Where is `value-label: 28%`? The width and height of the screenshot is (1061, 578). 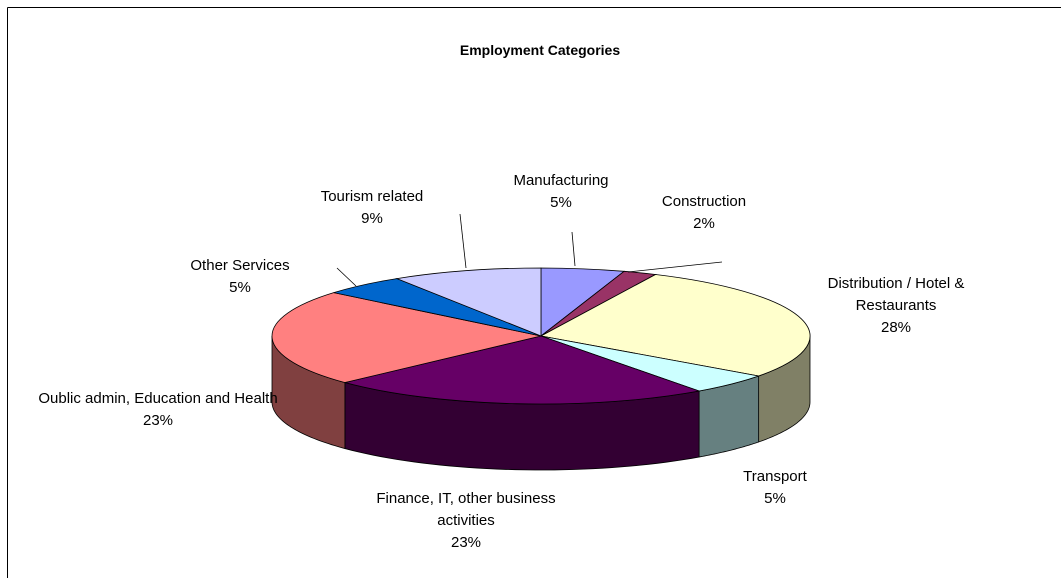 value-label: 28% is located at coordinates (896, 327).